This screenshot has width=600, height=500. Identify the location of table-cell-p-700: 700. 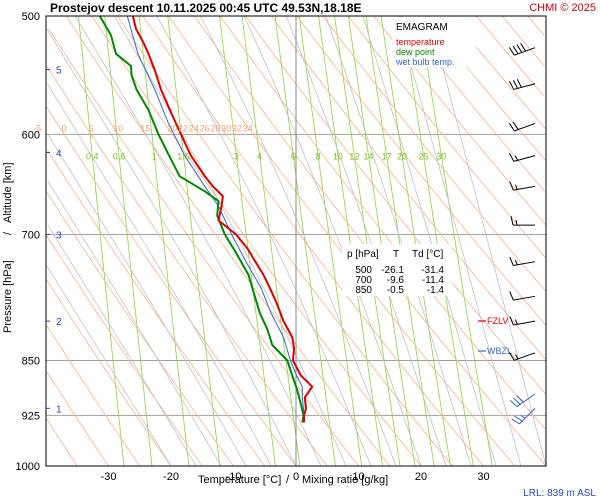
(363, 280).